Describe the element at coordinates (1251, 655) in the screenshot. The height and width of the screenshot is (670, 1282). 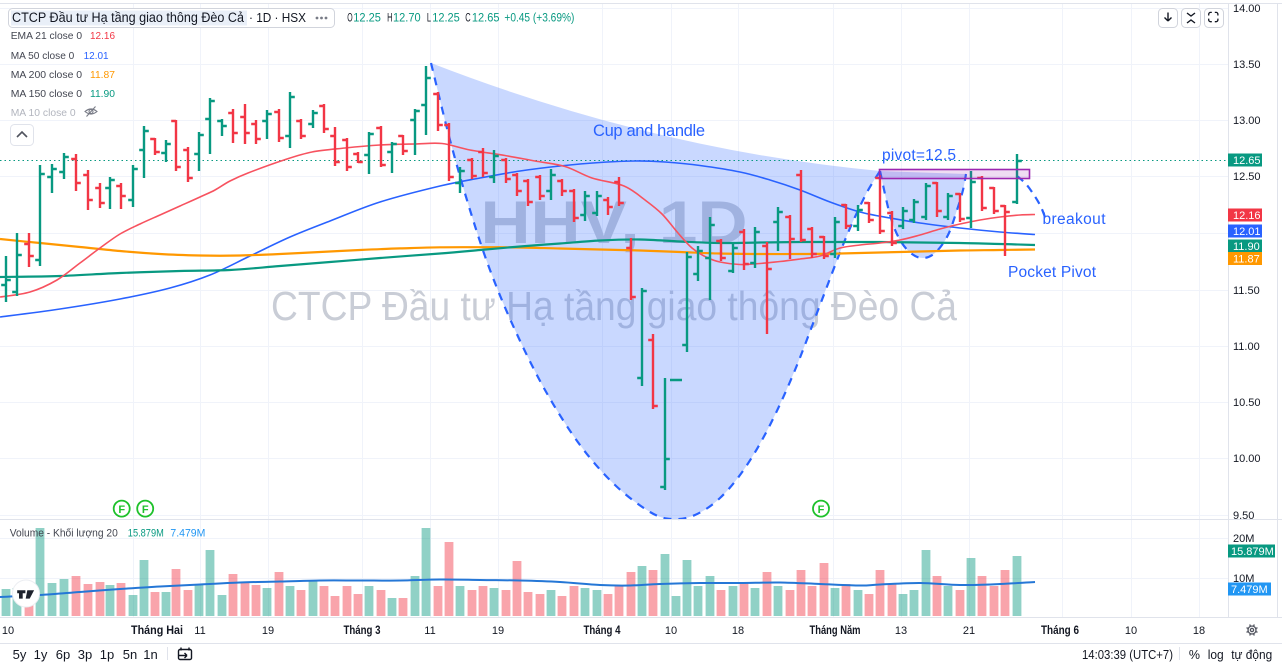
I see `svg-text: tự động` at that location.